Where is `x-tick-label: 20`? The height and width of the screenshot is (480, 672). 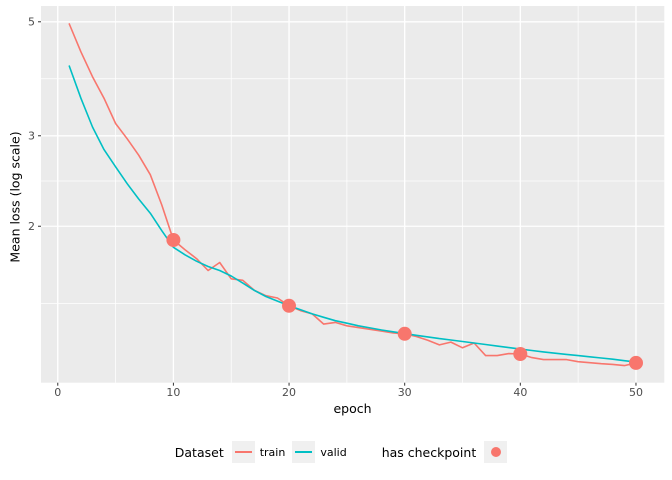
x-tick-label: 20 is located at coordinates (289, 392).